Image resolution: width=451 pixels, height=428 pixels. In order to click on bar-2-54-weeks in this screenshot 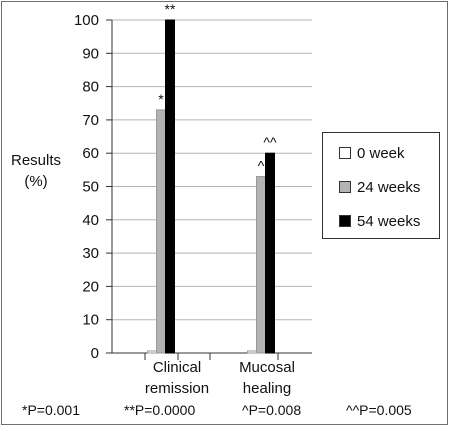, I will do `click(270, 253)`.